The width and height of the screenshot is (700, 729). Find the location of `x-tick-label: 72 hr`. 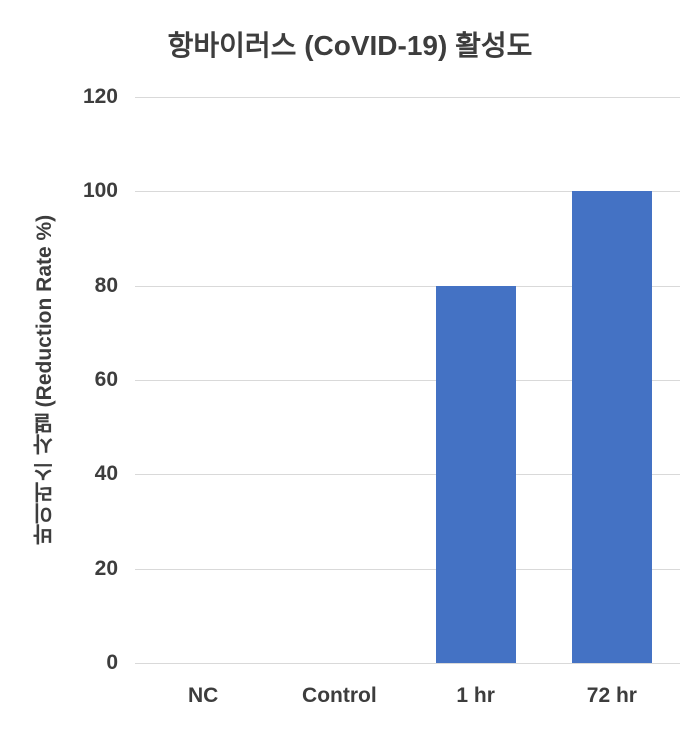

x-tick-label: 72 hr is located at coordinates (611, 695).